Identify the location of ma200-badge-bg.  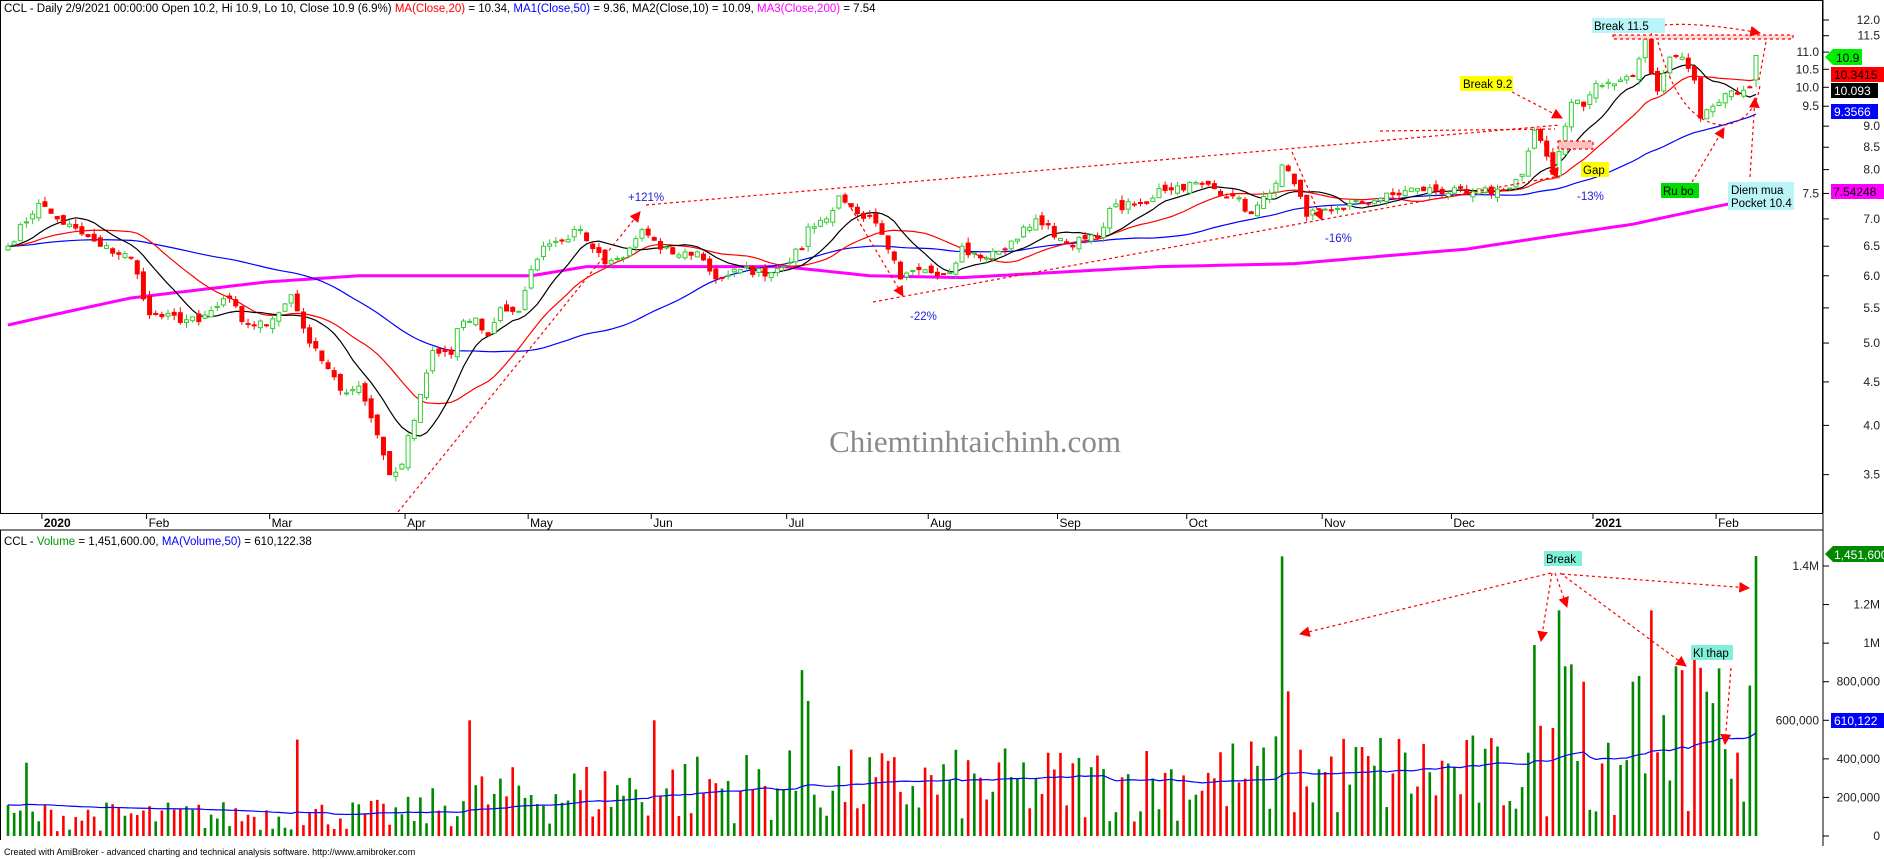
(1857, 191).